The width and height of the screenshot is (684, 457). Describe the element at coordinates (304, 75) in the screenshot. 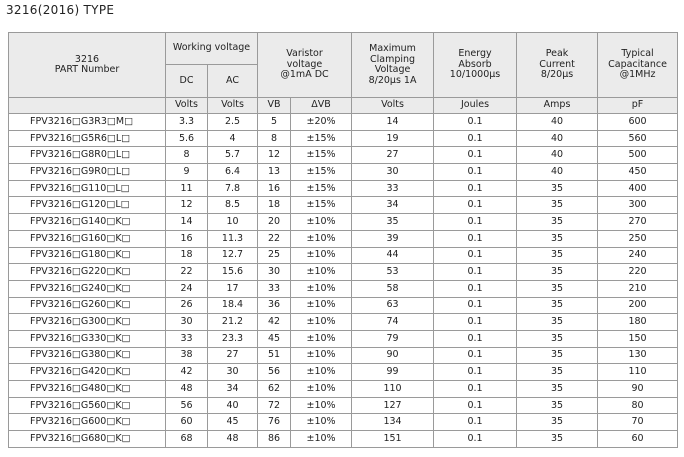

I see `header-text: @1mA DC` at that location.